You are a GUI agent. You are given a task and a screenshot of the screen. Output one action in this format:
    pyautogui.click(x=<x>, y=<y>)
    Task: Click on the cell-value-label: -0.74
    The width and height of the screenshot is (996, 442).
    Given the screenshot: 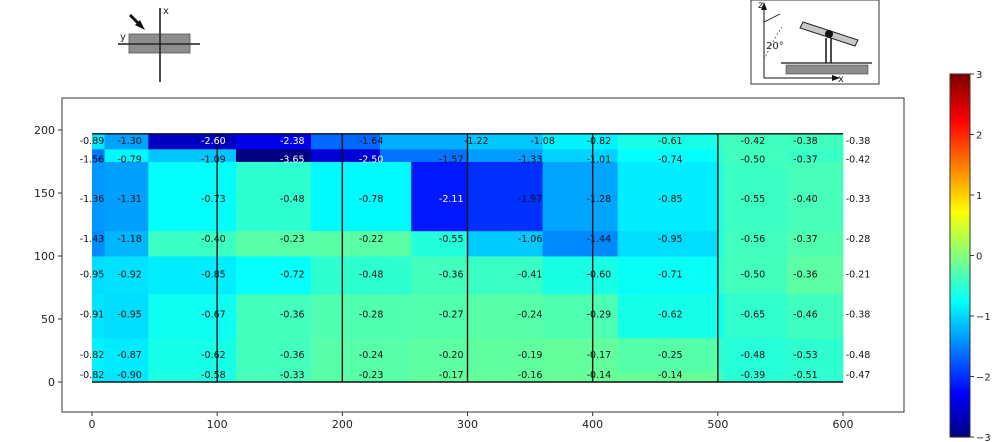 What is the action you would take?
    pyautogui.click(x=670, y=160)
    